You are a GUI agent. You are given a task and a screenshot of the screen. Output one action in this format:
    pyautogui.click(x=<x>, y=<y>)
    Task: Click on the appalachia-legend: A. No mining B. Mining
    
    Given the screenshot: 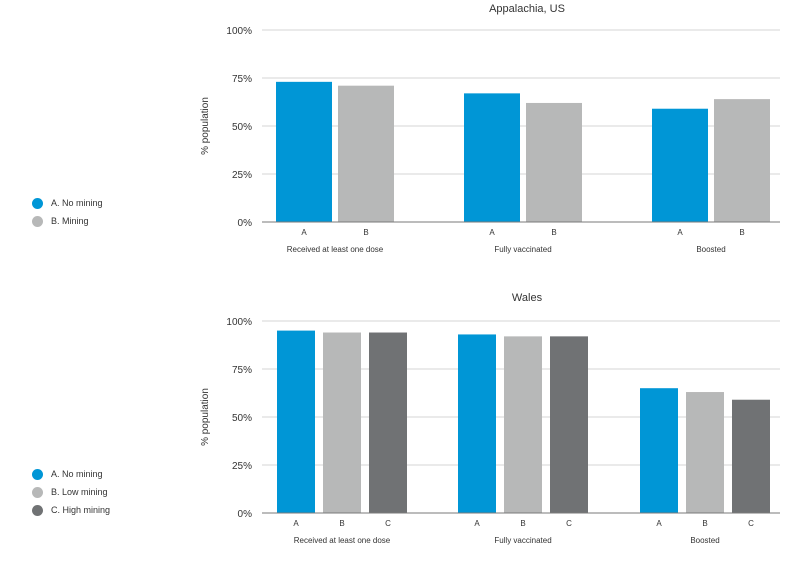 What is the action you would take?
    pyautogui.click(x=67, y=212)
    